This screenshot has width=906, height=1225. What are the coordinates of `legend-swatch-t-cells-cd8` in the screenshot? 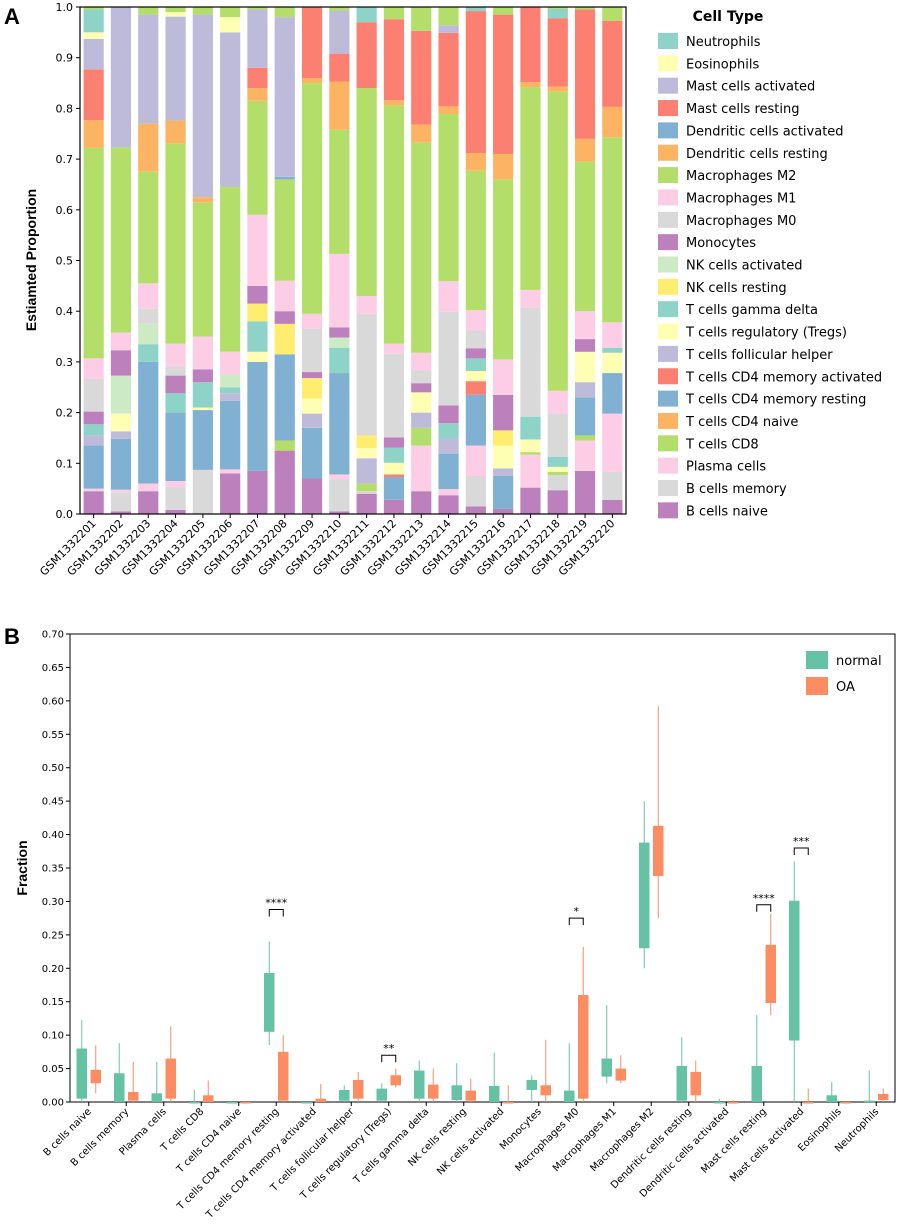 It's located at (668, 443).